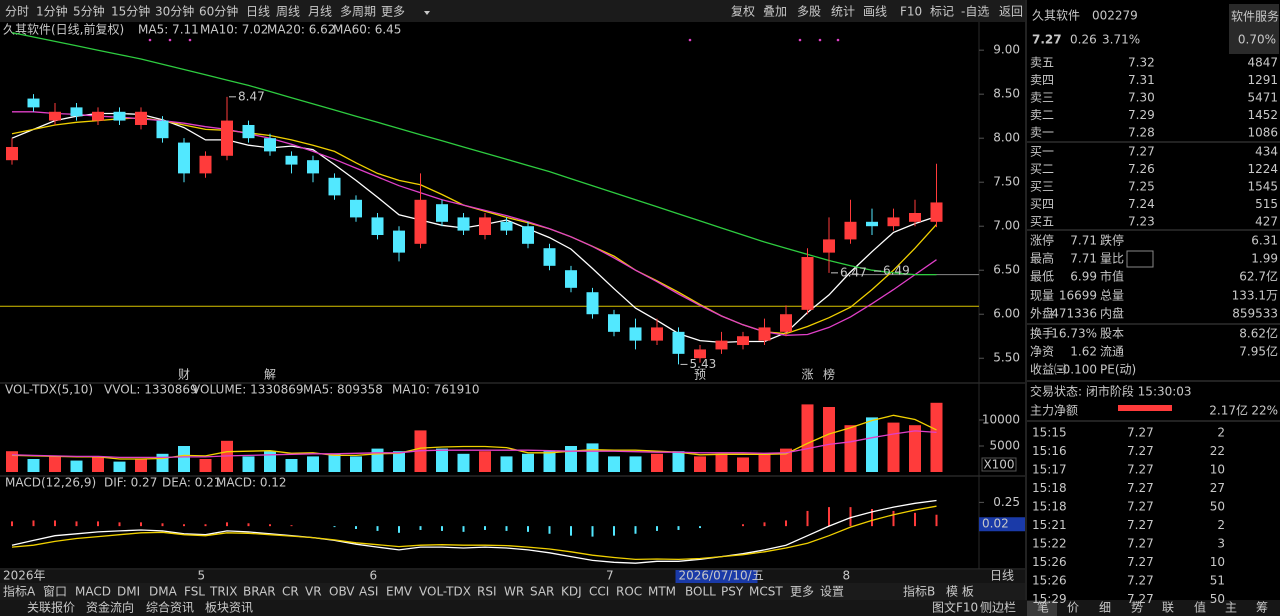 The image size is (1280, 616). I want to click on x-tick-label: 8, so click(847, 576).